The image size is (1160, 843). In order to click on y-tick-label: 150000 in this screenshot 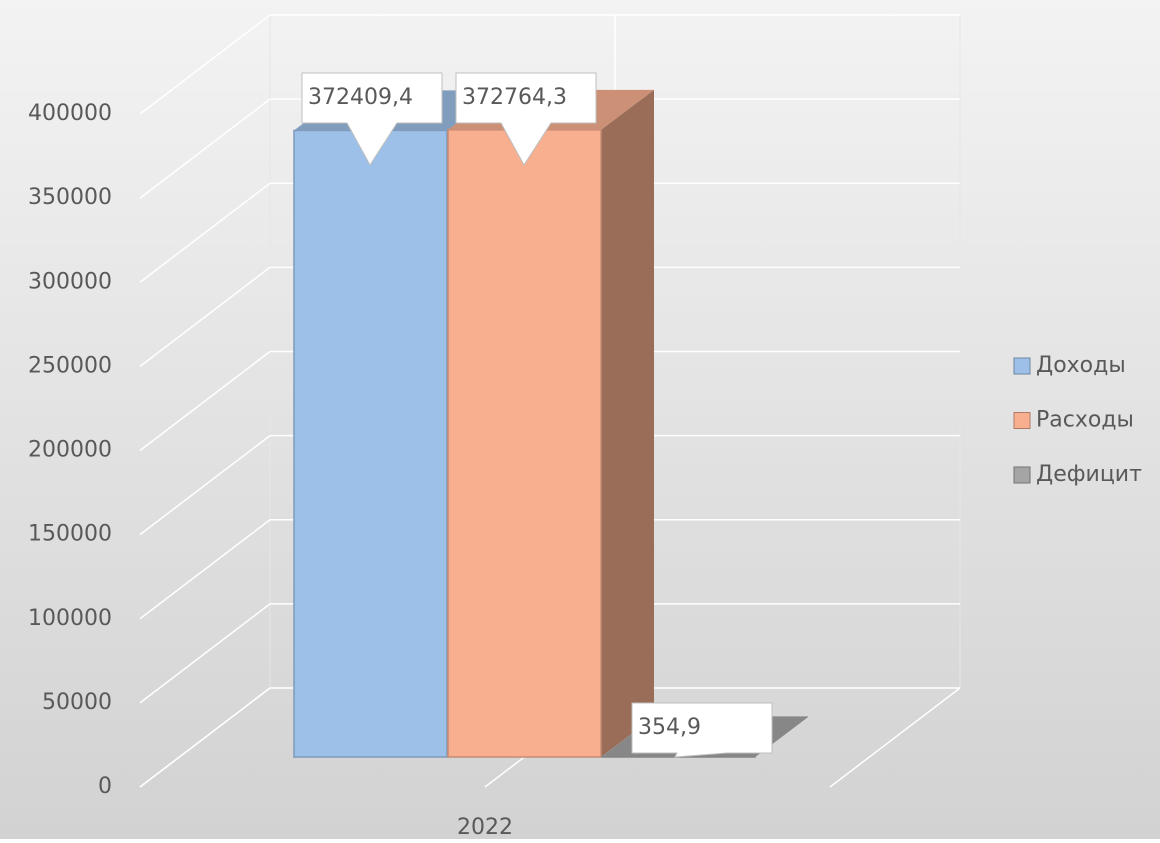, I will do `click(70, 534)`.